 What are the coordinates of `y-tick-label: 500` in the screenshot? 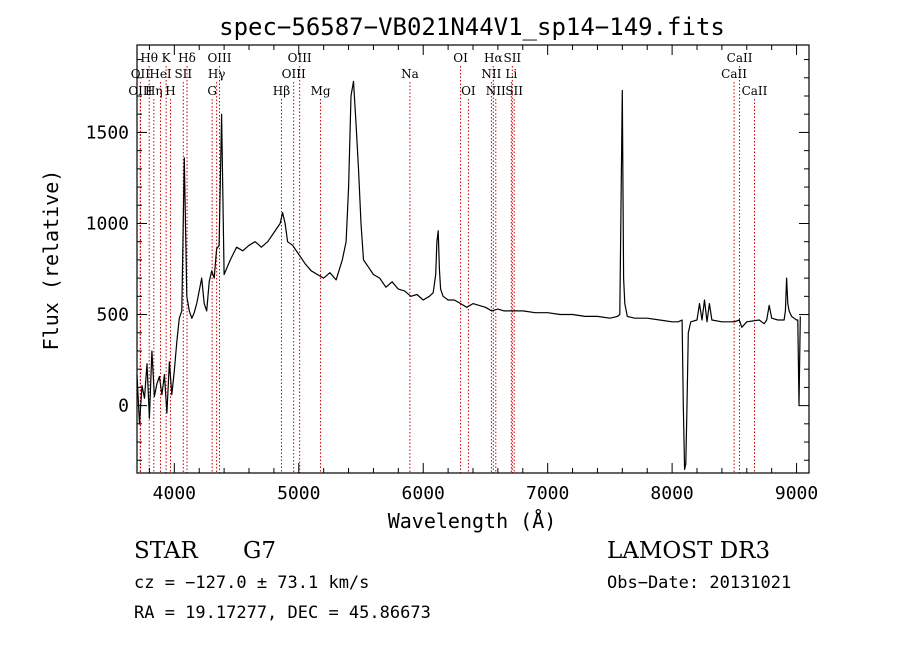 It's located at (112, 315).